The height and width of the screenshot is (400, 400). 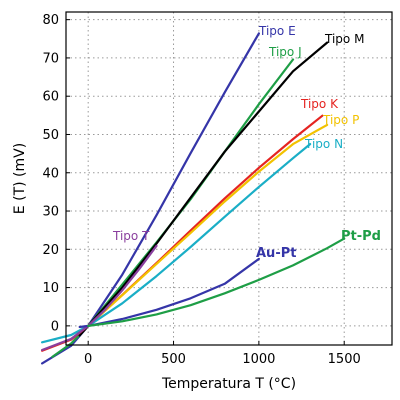 I want to click on series-label-tipo-t: Tipo T, so click(x=131, y=236).